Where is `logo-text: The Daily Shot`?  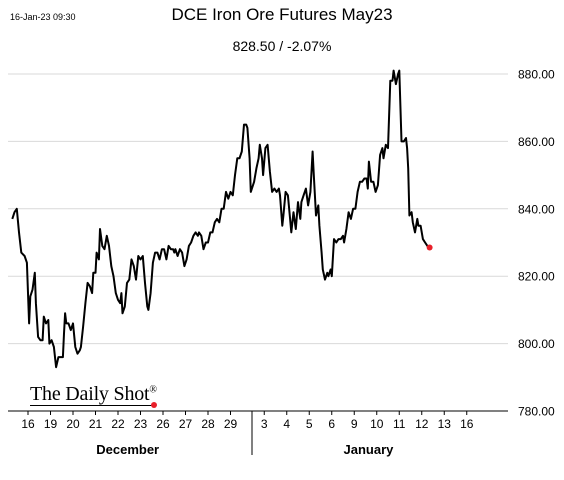 logo-text: The Daily Shot is located at coordinates (90, 394).